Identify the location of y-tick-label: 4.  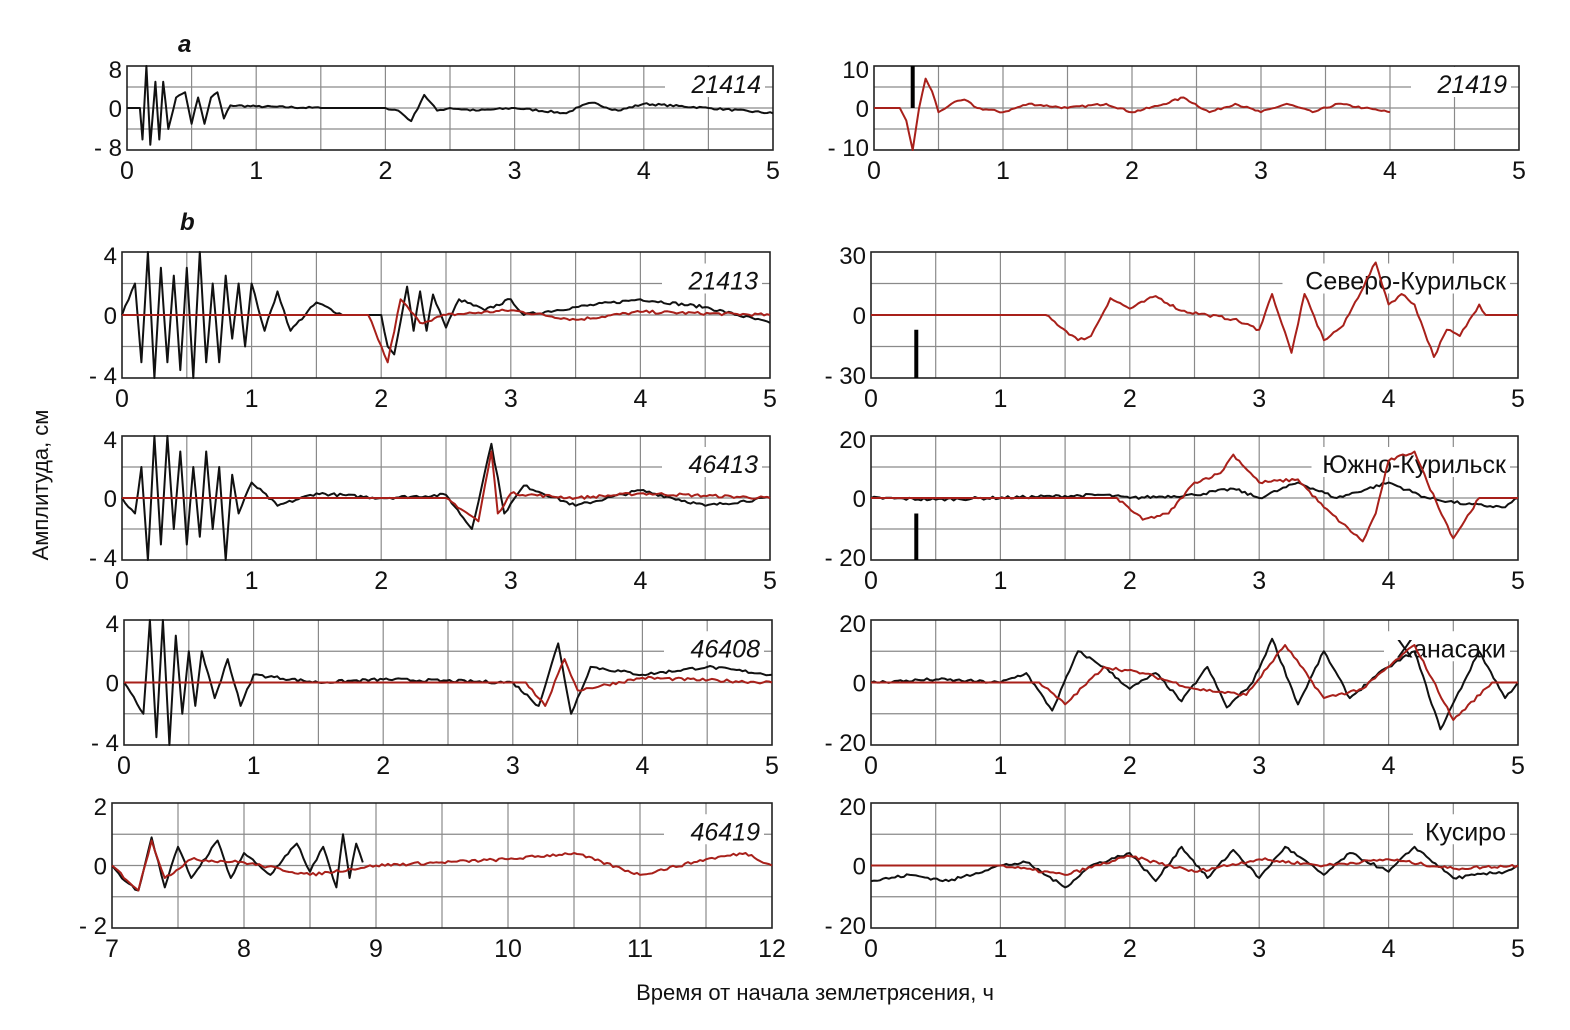
(110, 440).